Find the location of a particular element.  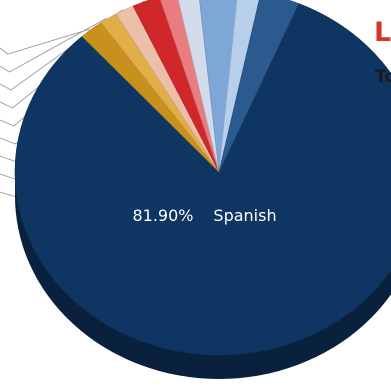

page-subtitle: To is located at coordinates (383, 77).